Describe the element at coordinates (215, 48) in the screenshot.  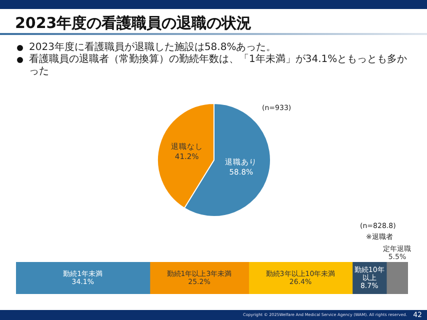
I see `text: 2023年度に看護職員が退職した施設は58.8%あった。` at that location.